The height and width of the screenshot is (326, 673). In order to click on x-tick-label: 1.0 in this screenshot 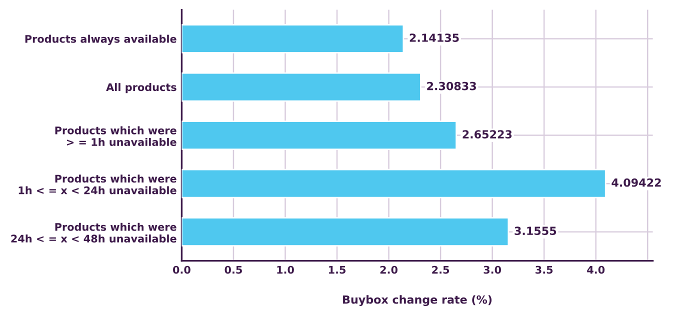, I will do `click(285, 270)`.